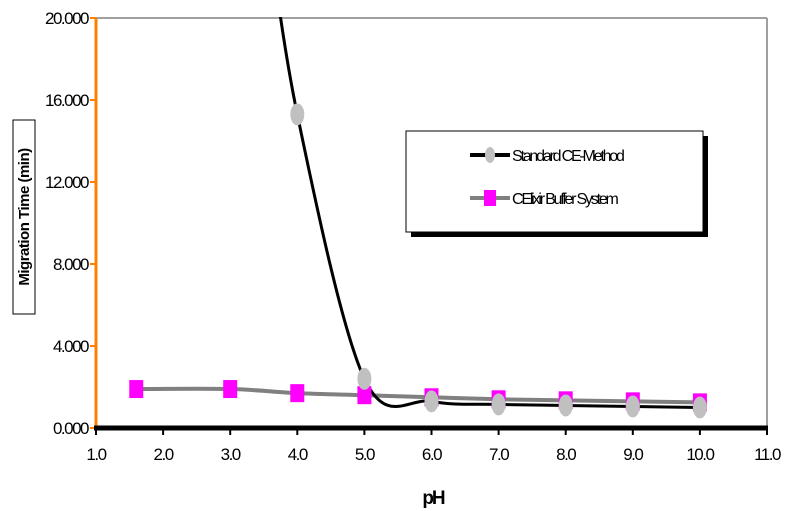  I want to click on y-tick-label: 20.000, so click(67, 18).